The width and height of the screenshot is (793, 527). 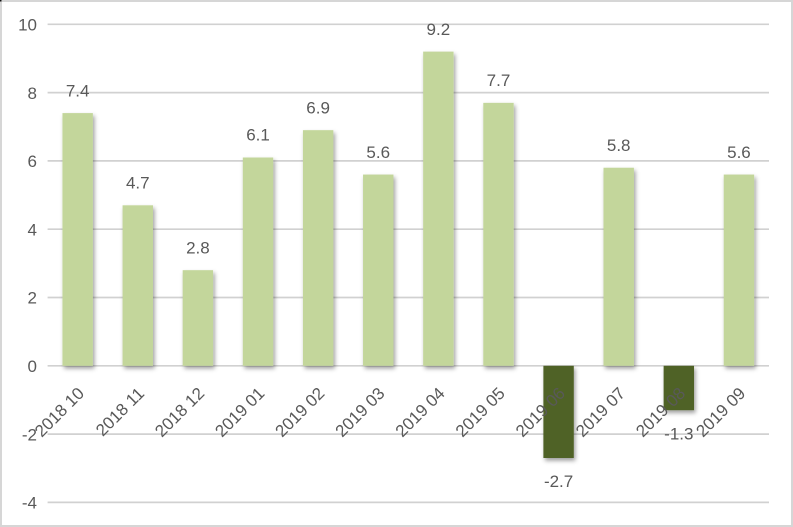 I want to click on svg-text: 9.2, so click(x=439, y=29).